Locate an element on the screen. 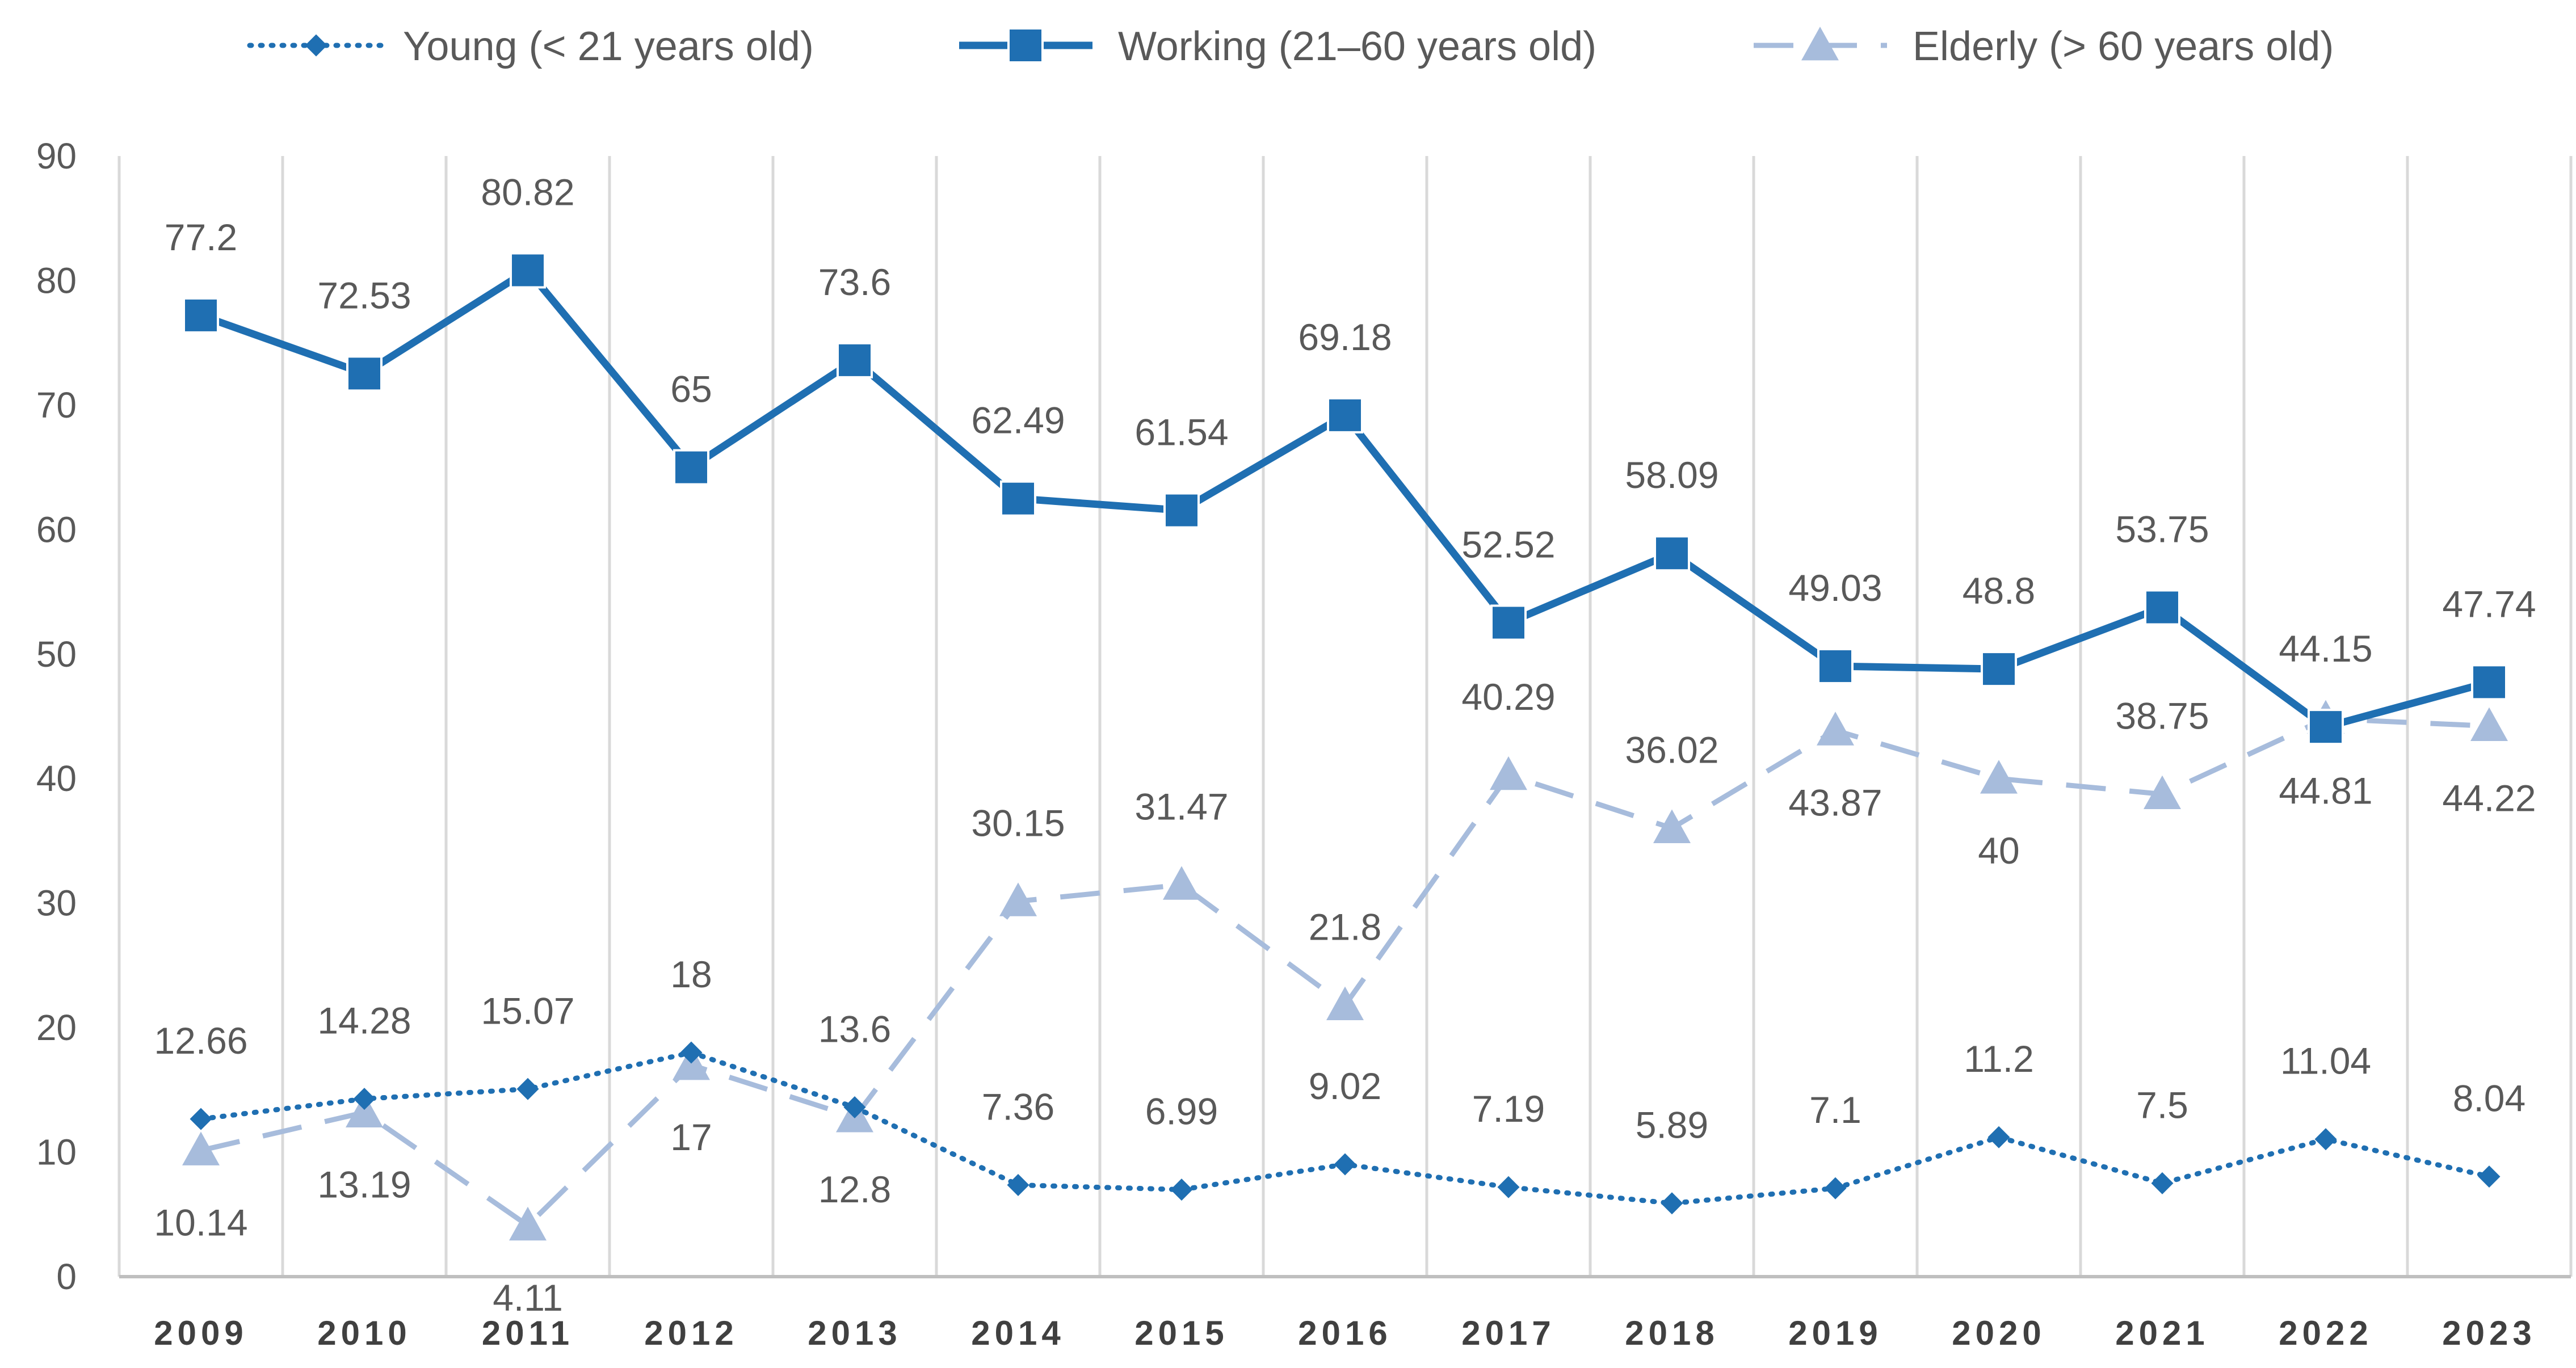  x-tick-label: 2013 is located at coordinates (854, 1333).